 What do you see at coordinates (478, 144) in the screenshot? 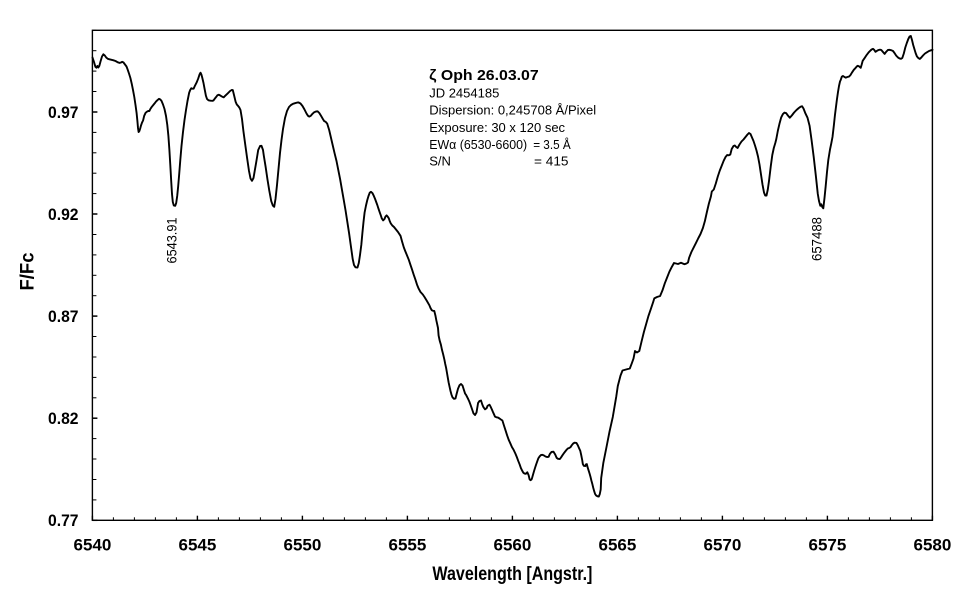
I see `svg-text: EWα (6530-6600)` at bounding box center [478, 144].